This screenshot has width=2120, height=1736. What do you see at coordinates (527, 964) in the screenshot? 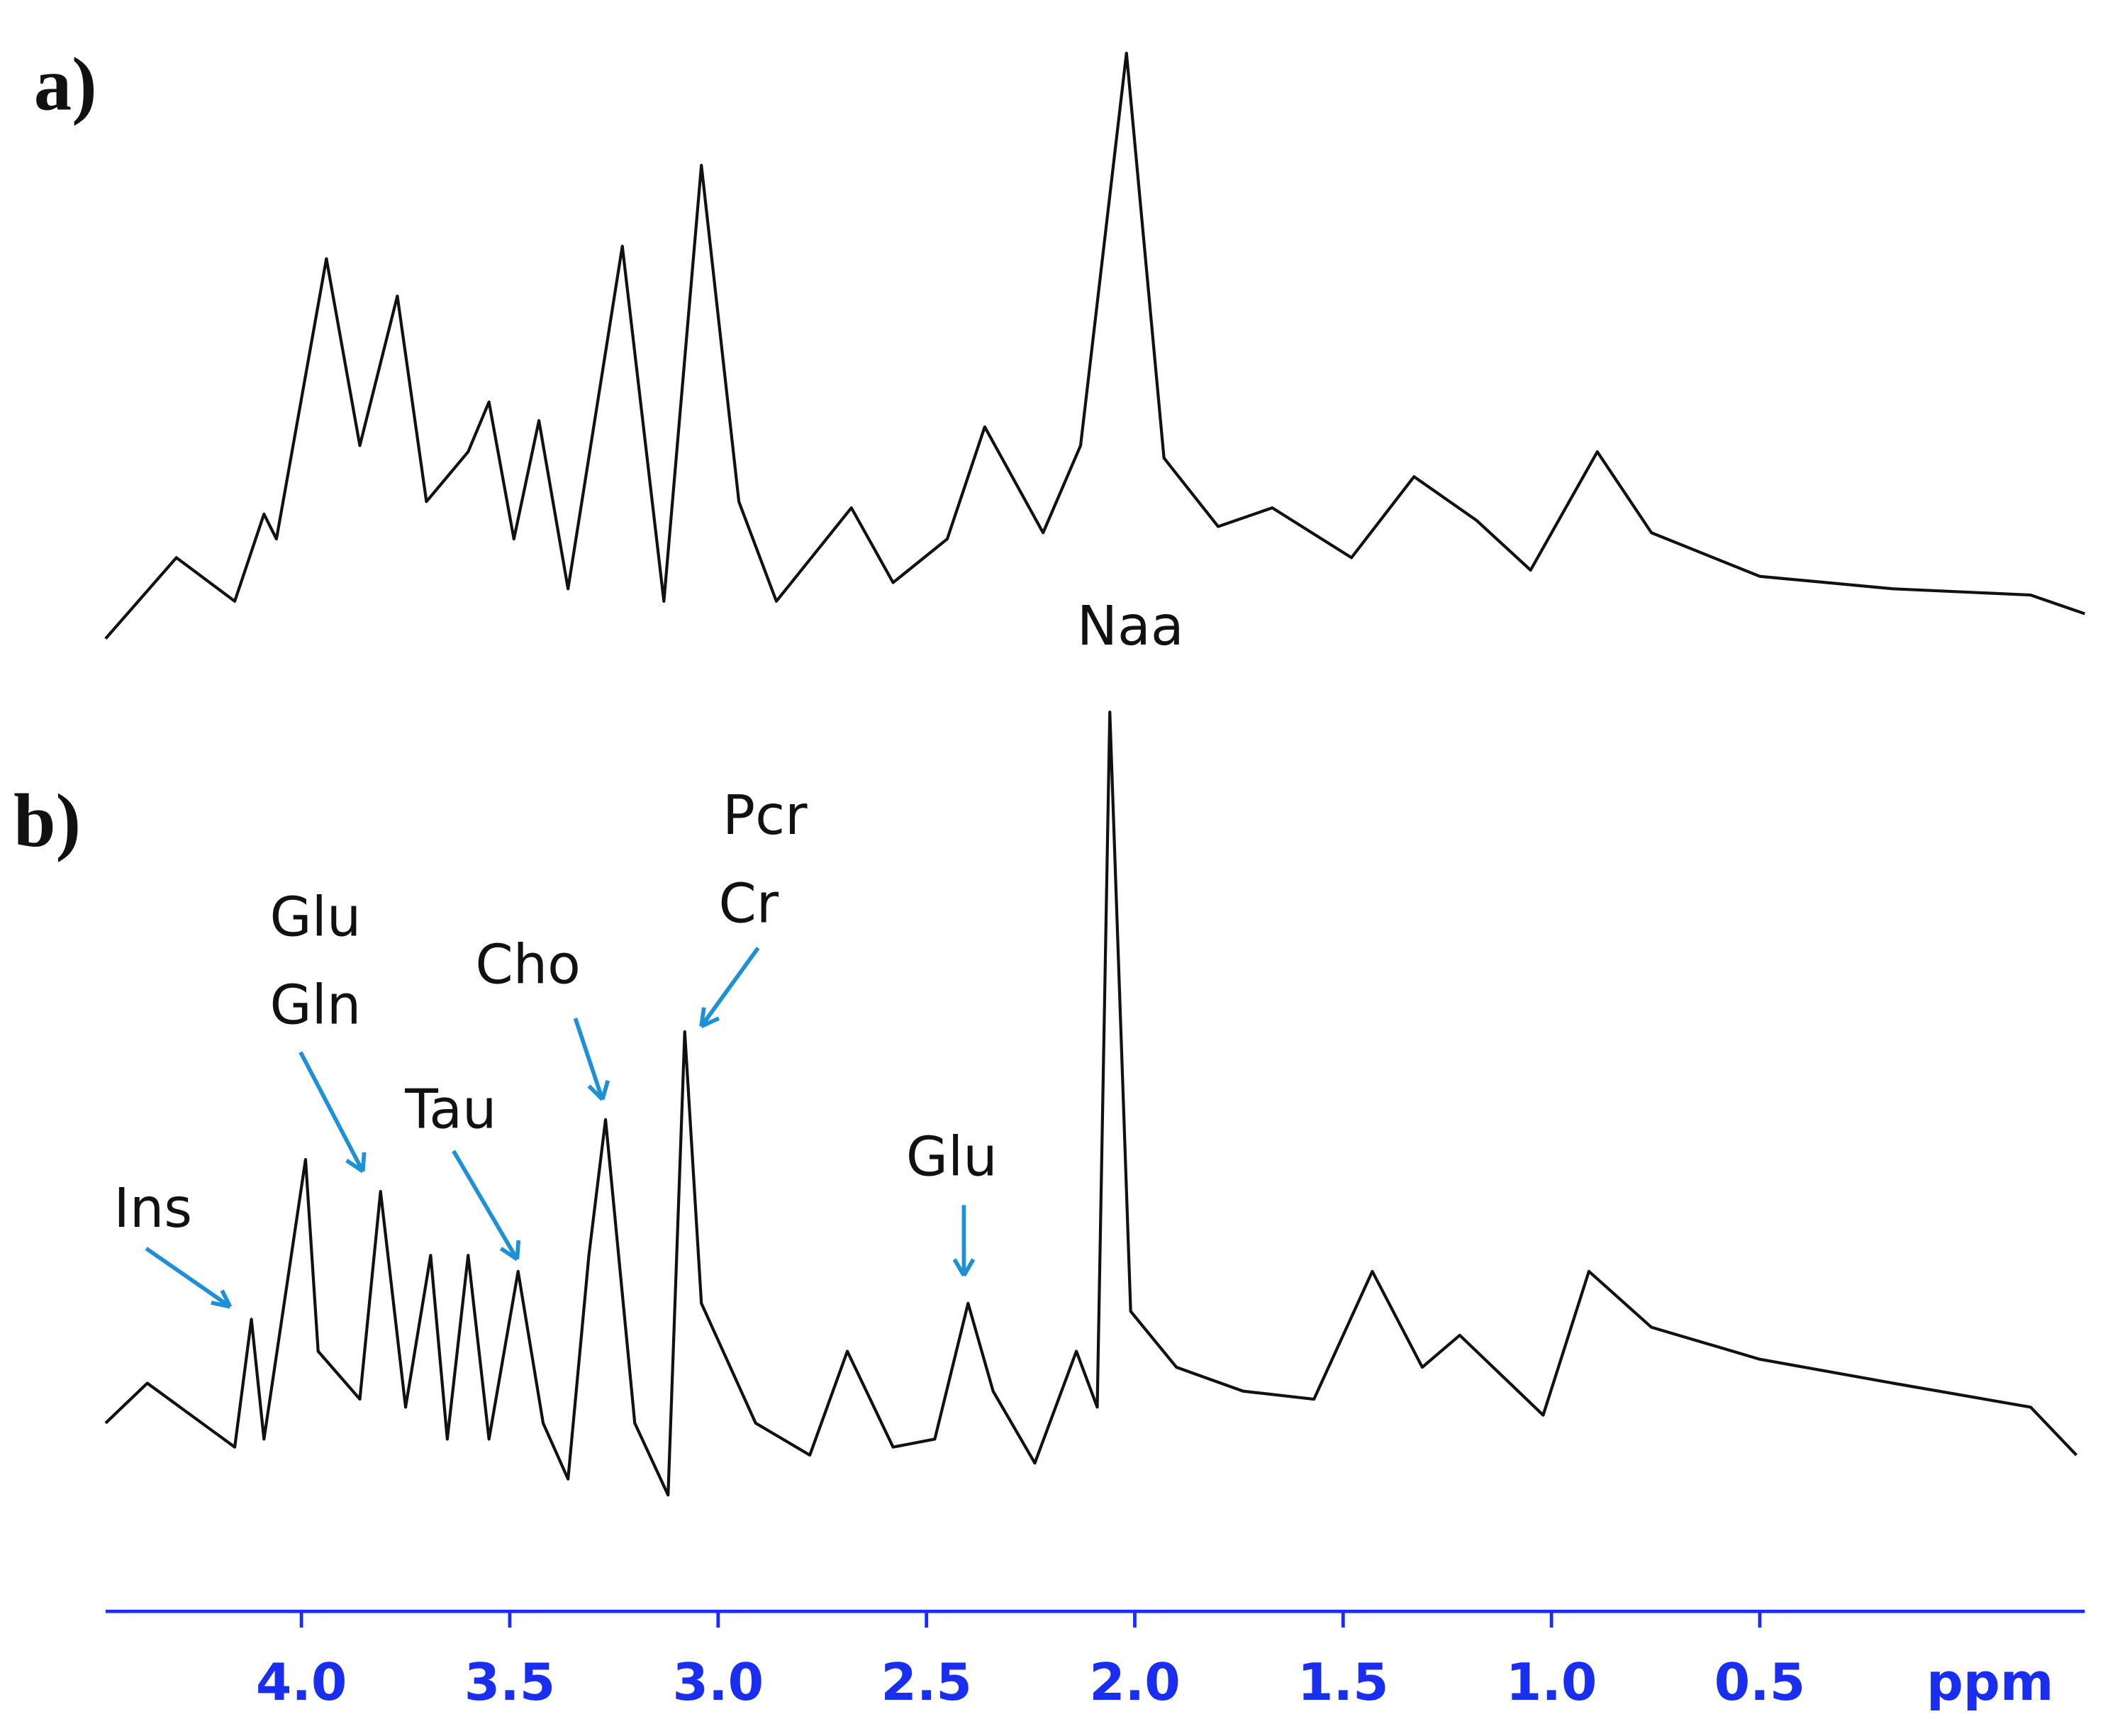
I see `annotation: Cho` at bounding box center [527, 964].